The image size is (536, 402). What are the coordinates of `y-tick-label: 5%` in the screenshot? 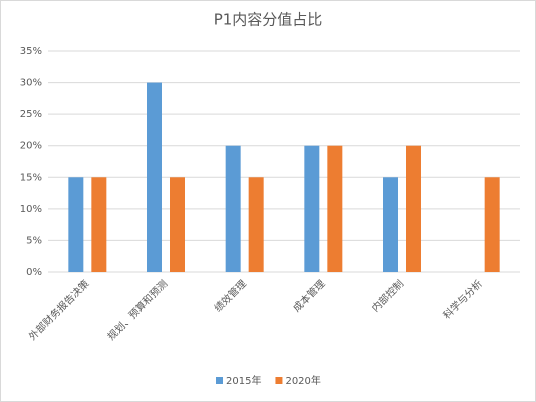 It's located at (34, 240).